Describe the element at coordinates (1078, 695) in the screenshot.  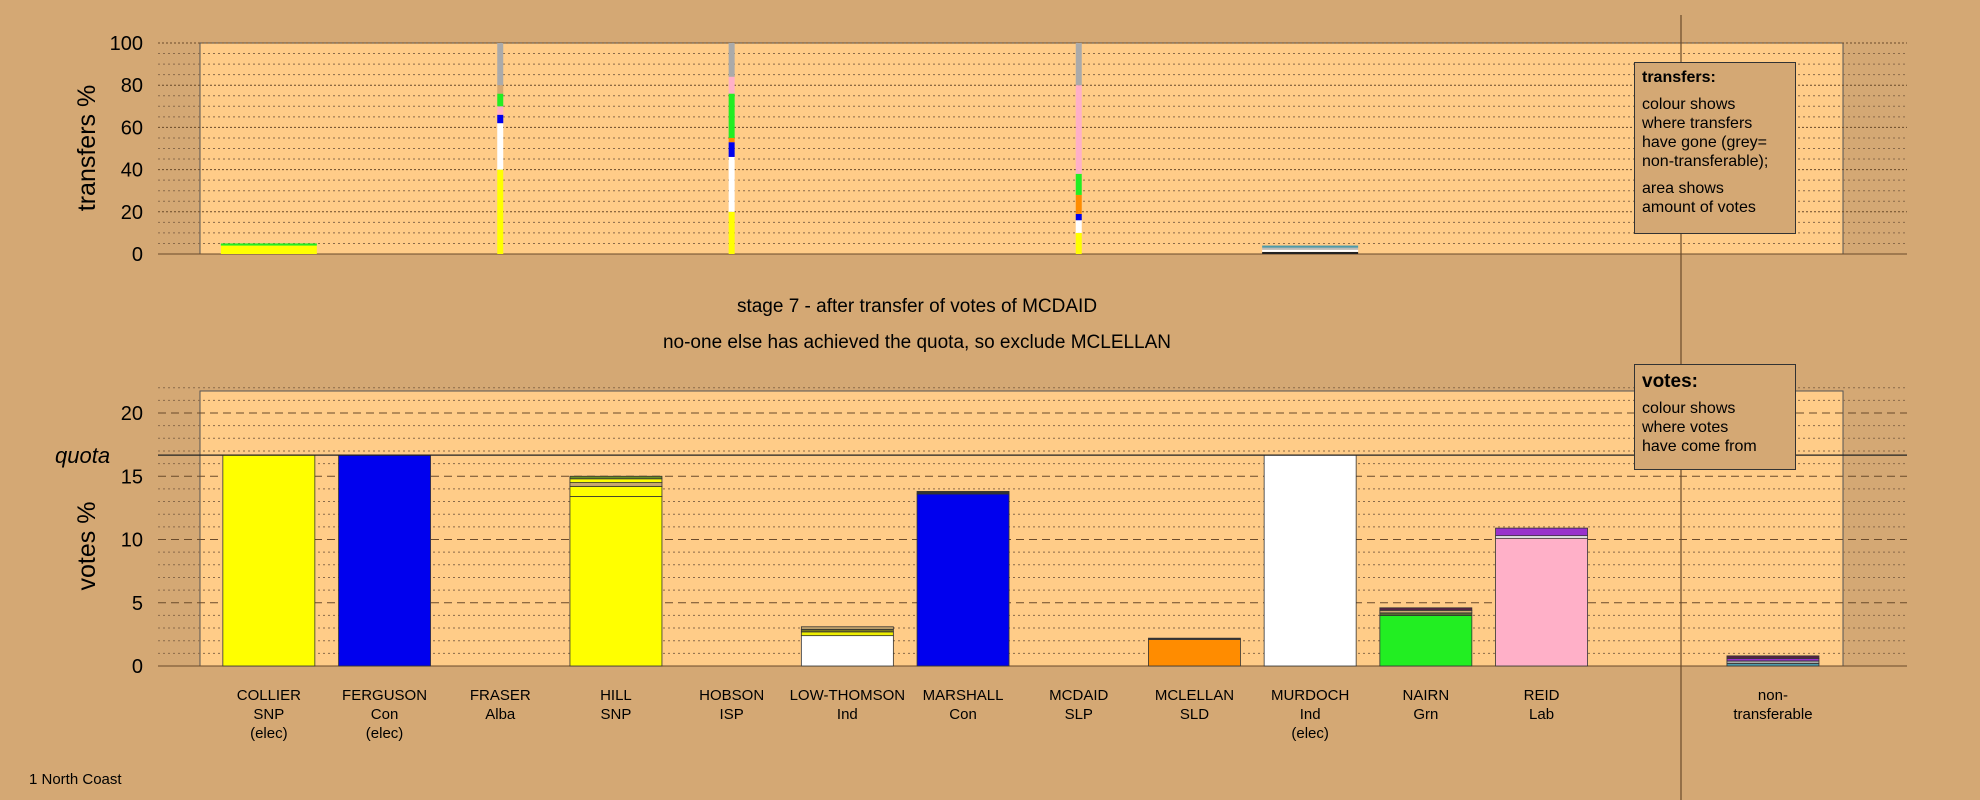
I see `candidate-name: MCDAID` at that location.